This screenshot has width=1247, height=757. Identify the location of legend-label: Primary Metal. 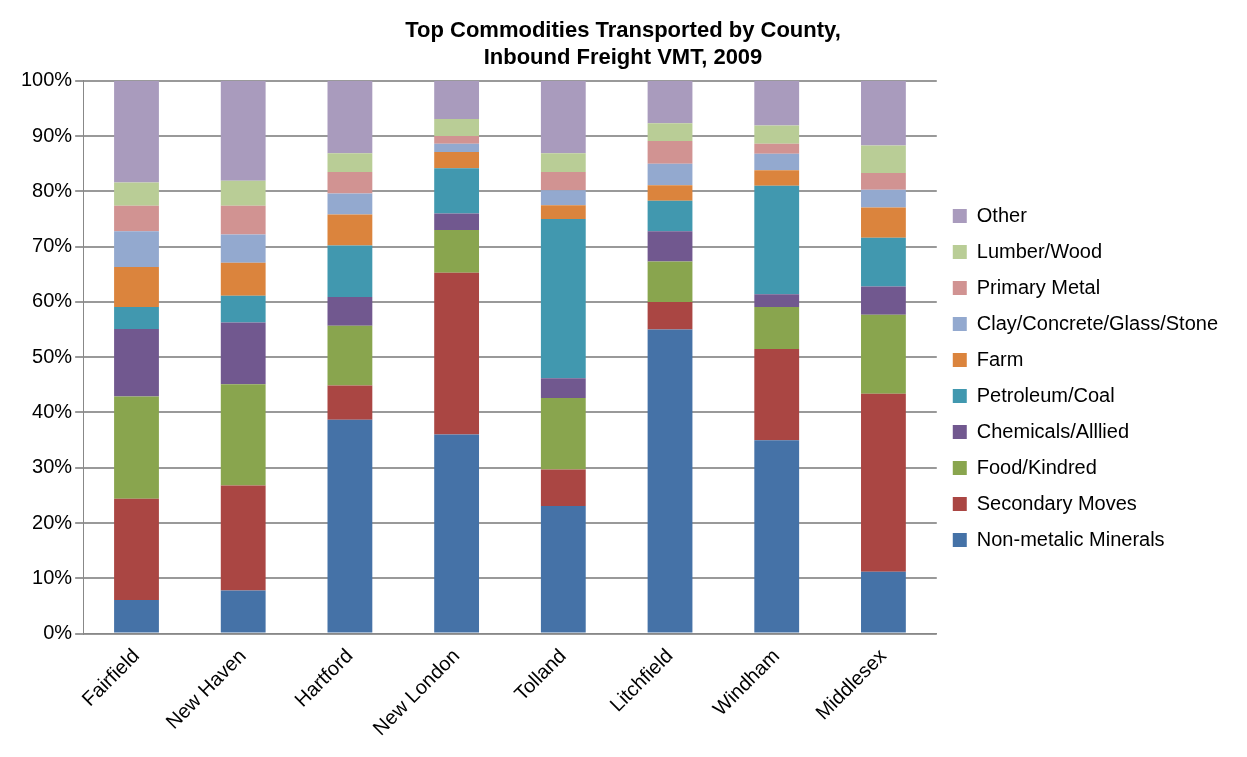
(1038, 286).